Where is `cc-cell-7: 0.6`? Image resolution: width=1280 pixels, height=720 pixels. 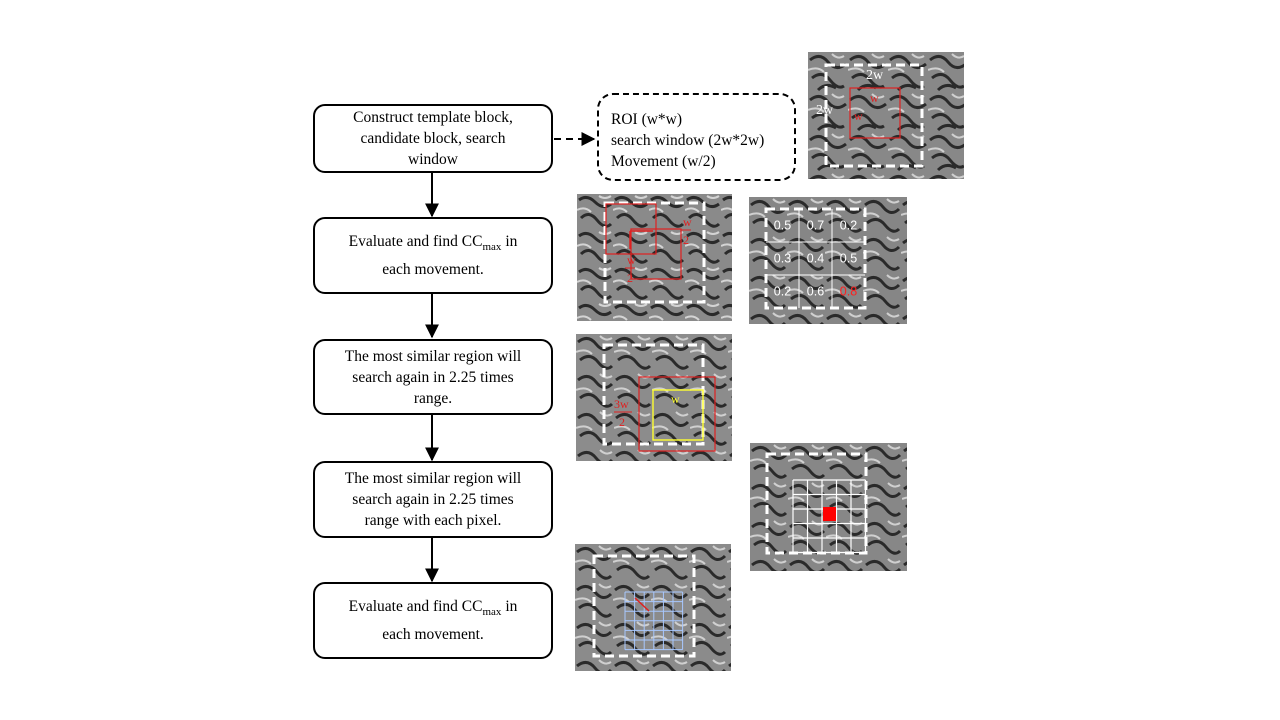
cc-cell-7: 0.6 is located at coordinates (815, 292).